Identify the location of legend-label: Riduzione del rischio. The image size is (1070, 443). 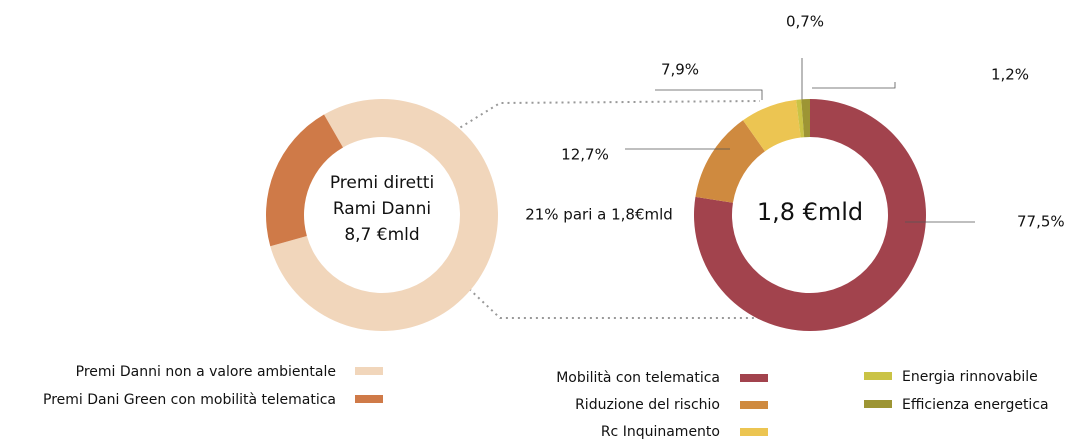
(647, 405).